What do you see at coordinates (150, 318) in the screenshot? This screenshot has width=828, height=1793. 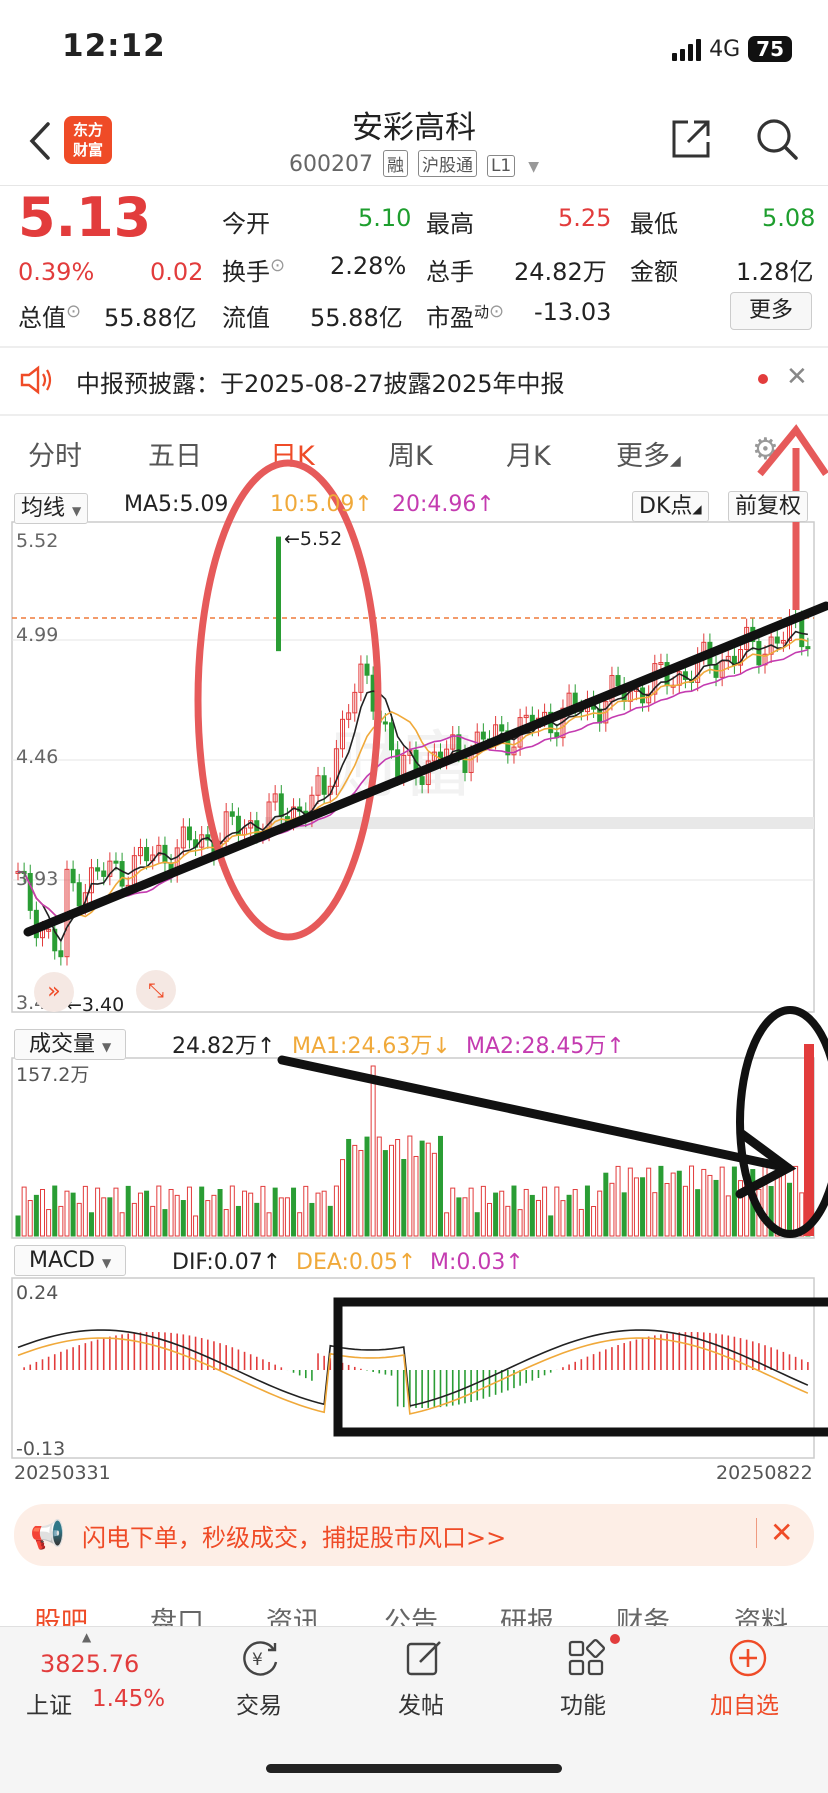 I see `market-cap-value: 55.88亿` at bounding box center [150, 318].